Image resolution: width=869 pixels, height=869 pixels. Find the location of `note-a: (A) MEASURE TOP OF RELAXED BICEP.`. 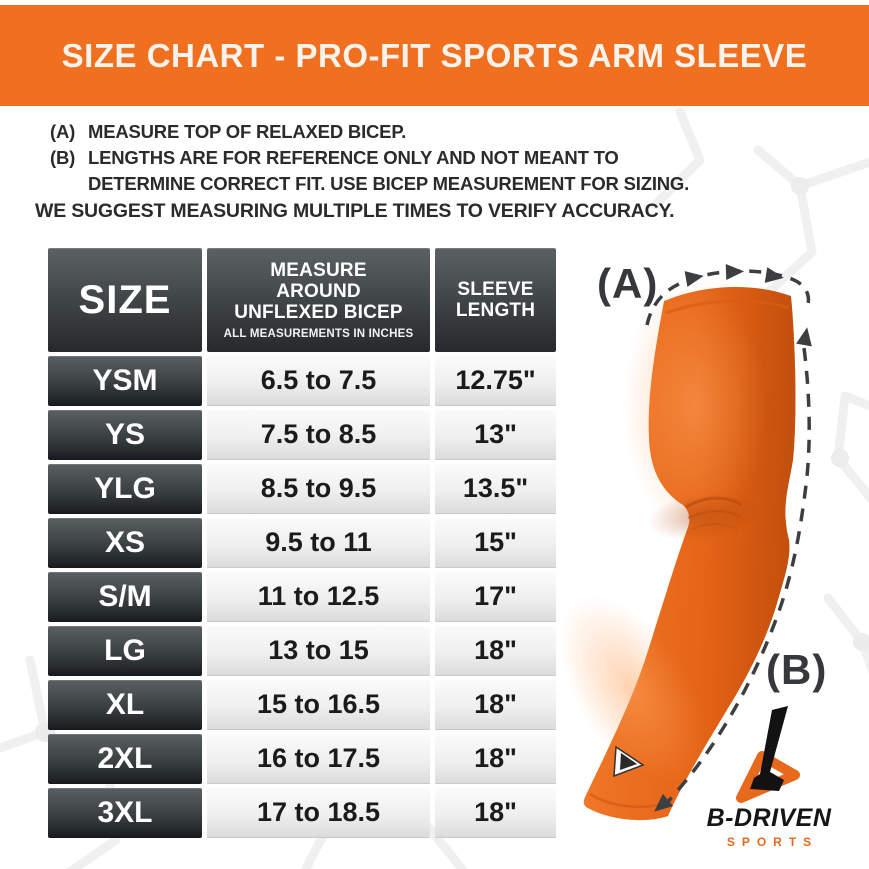

note-a: (A) MEASURE TOP OF RELAXED BICEP. is located at coordinates (369, 132).